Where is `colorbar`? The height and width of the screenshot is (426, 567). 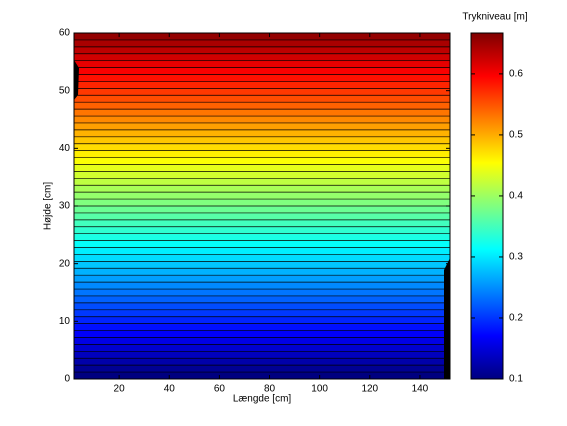 colorbar is located at coordinates (487, 206).